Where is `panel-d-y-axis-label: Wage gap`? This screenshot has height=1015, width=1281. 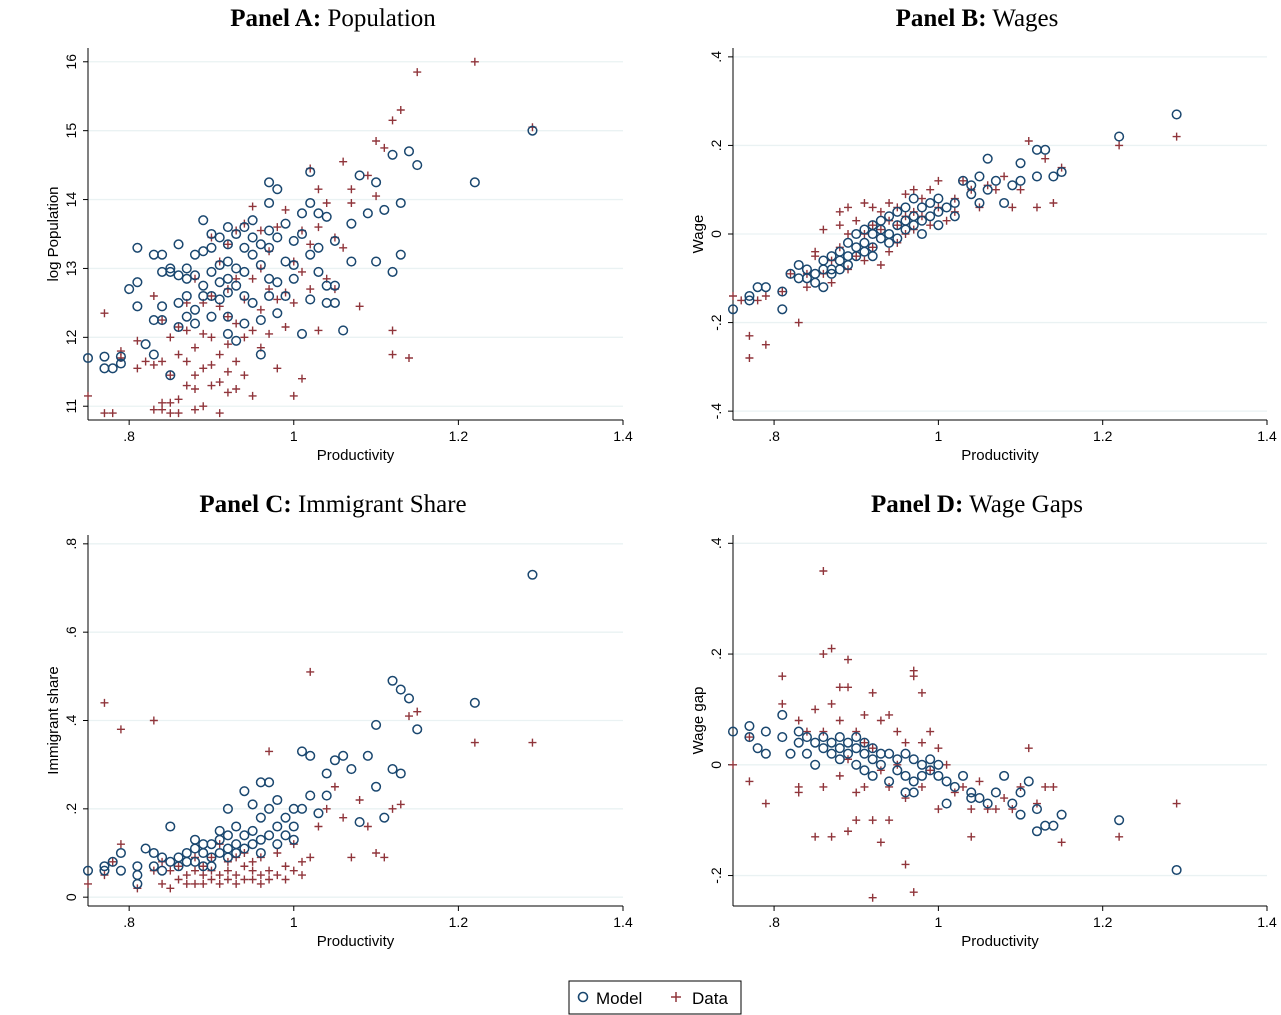
panel-d-y-axis-label: Wage gap is located at coordinates (698, 721).